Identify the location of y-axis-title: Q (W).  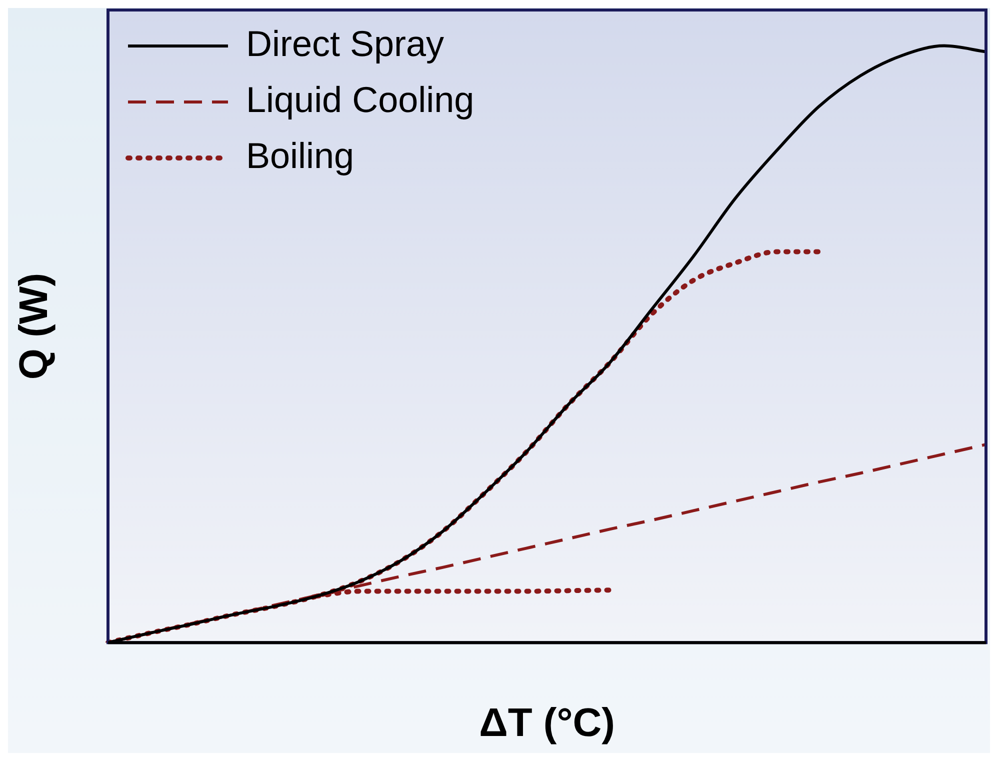
(34, 326).